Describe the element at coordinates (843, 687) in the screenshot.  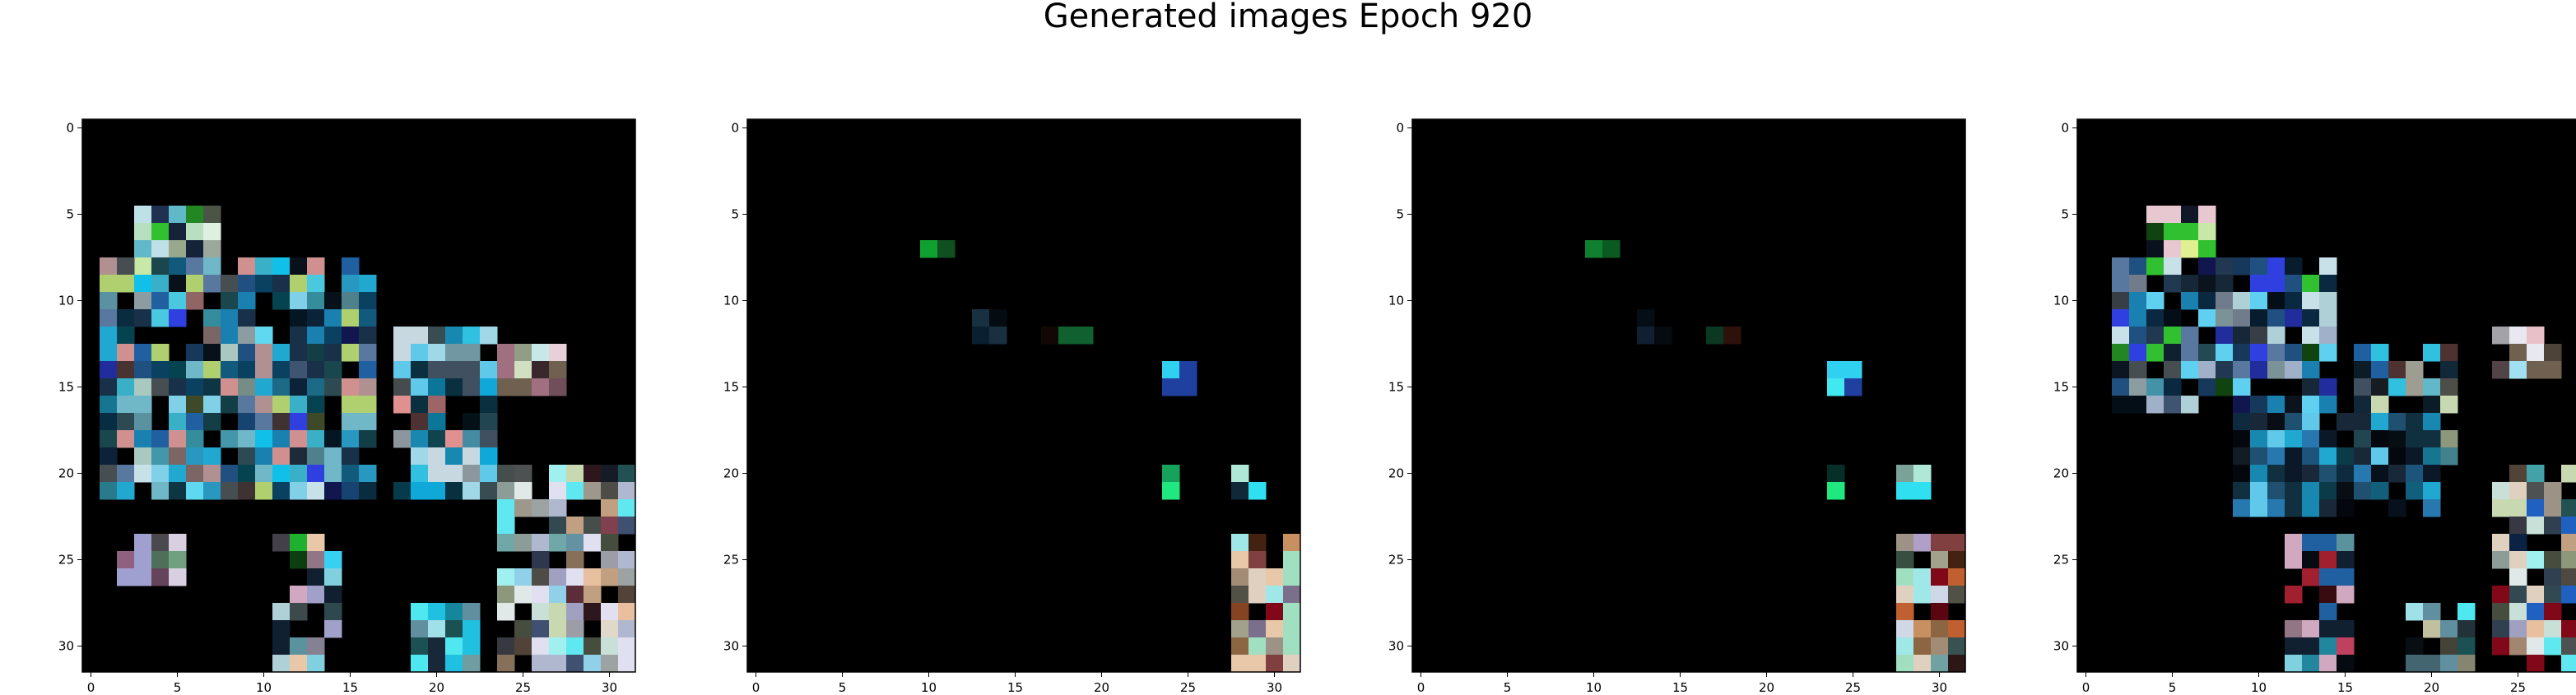
I see `x-tick-label: 5` at that location.